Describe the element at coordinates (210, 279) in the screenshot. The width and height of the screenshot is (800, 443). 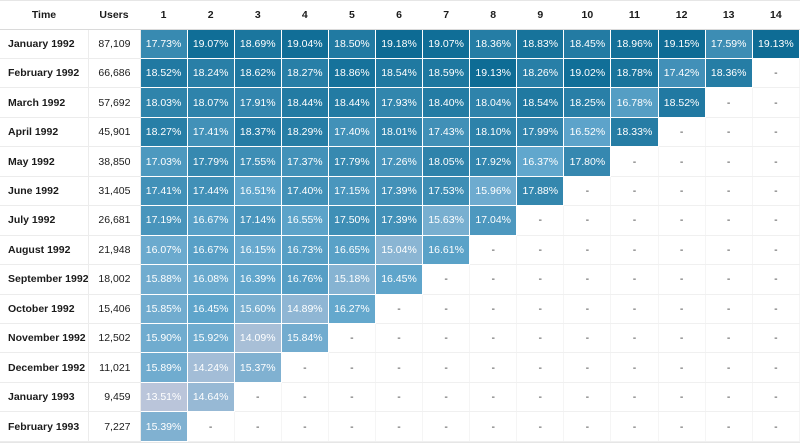
I see `retention-cell: 16.08%` at that location.